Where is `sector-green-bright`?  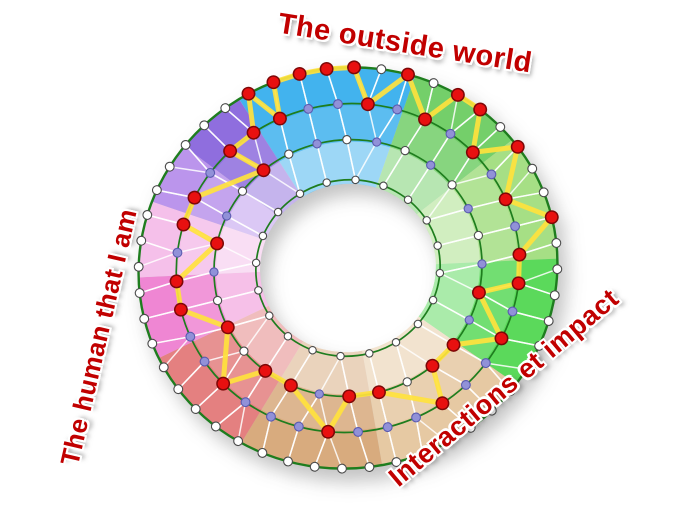
sector-green-bright is located at coordinates (495, 319).